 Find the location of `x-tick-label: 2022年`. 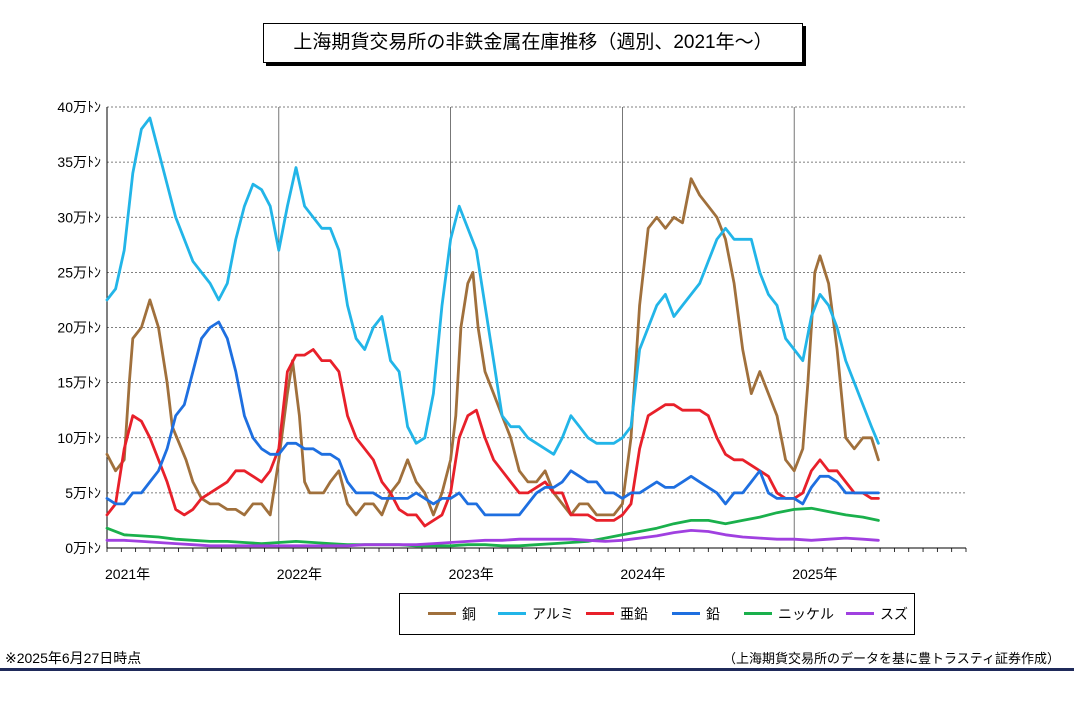

x-tick-label: 2022年 is located at coordinates (299, 574).